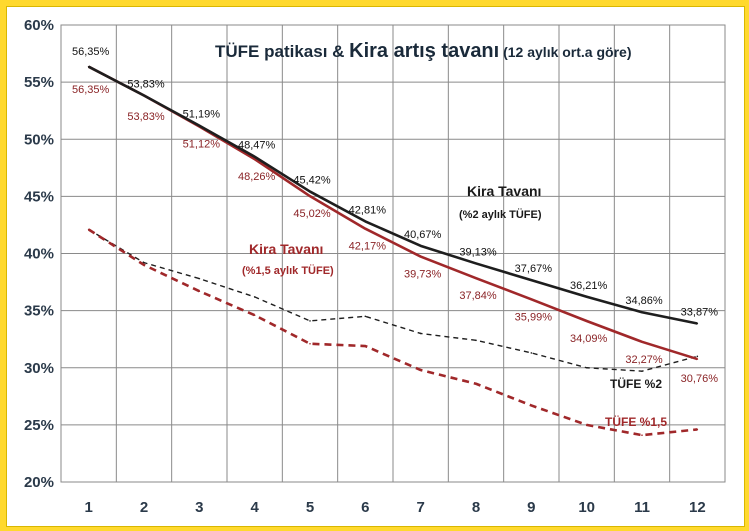 Image resolution: width=749 pixels, height=531 pixels. I want to click on x-tick-label: 5, so click(310, 507).